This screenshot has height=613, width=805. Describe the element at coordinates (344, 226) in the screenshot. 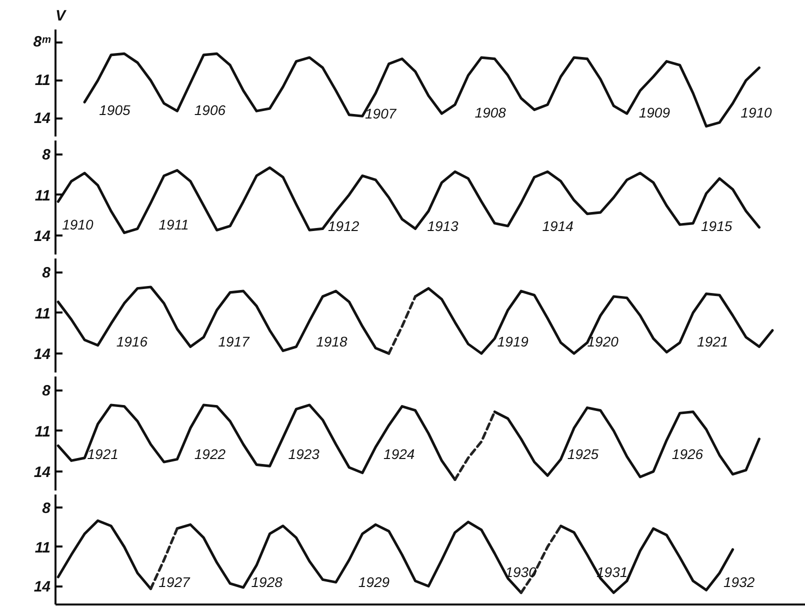

I see `annotation: 1912` at that location.